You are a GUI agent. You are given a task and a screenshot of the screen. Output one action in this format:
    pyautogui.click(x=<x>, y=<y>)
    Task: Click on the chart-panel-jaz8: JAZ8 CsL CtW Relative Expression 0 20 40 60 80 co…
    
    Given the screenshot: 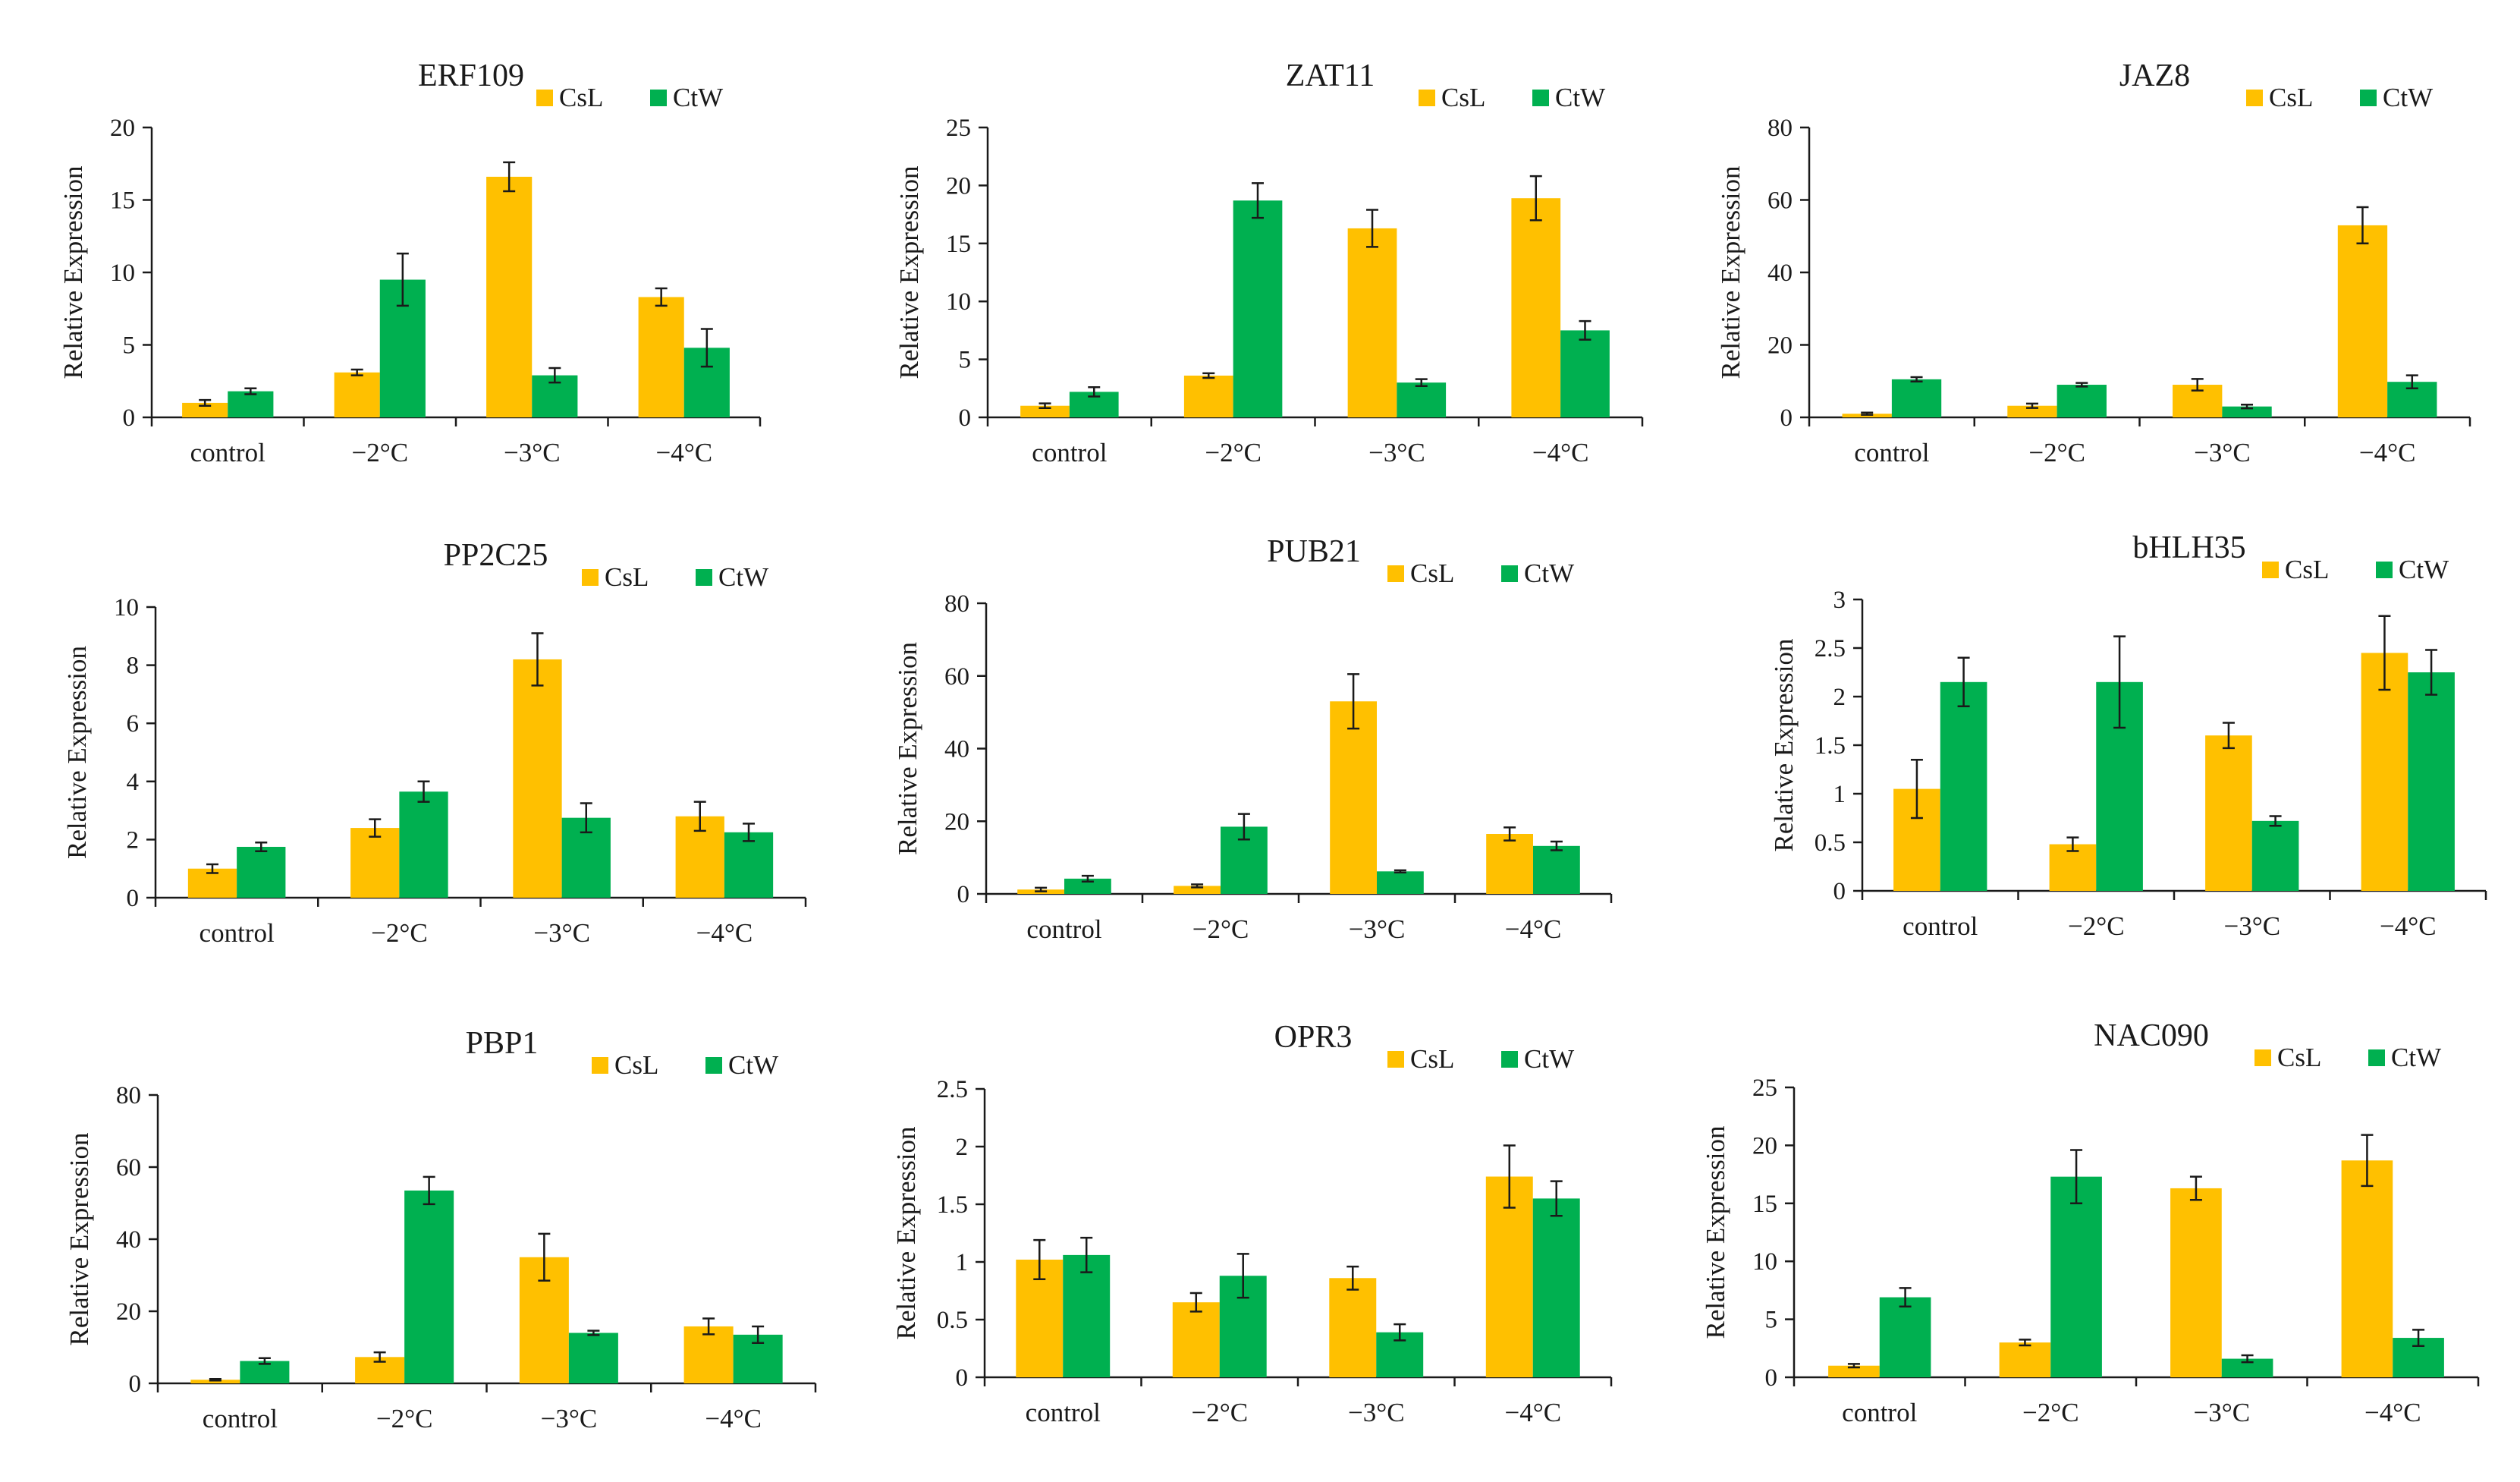 What is the action you would take?
    pyautogui.click(x=2093, y=262)
    